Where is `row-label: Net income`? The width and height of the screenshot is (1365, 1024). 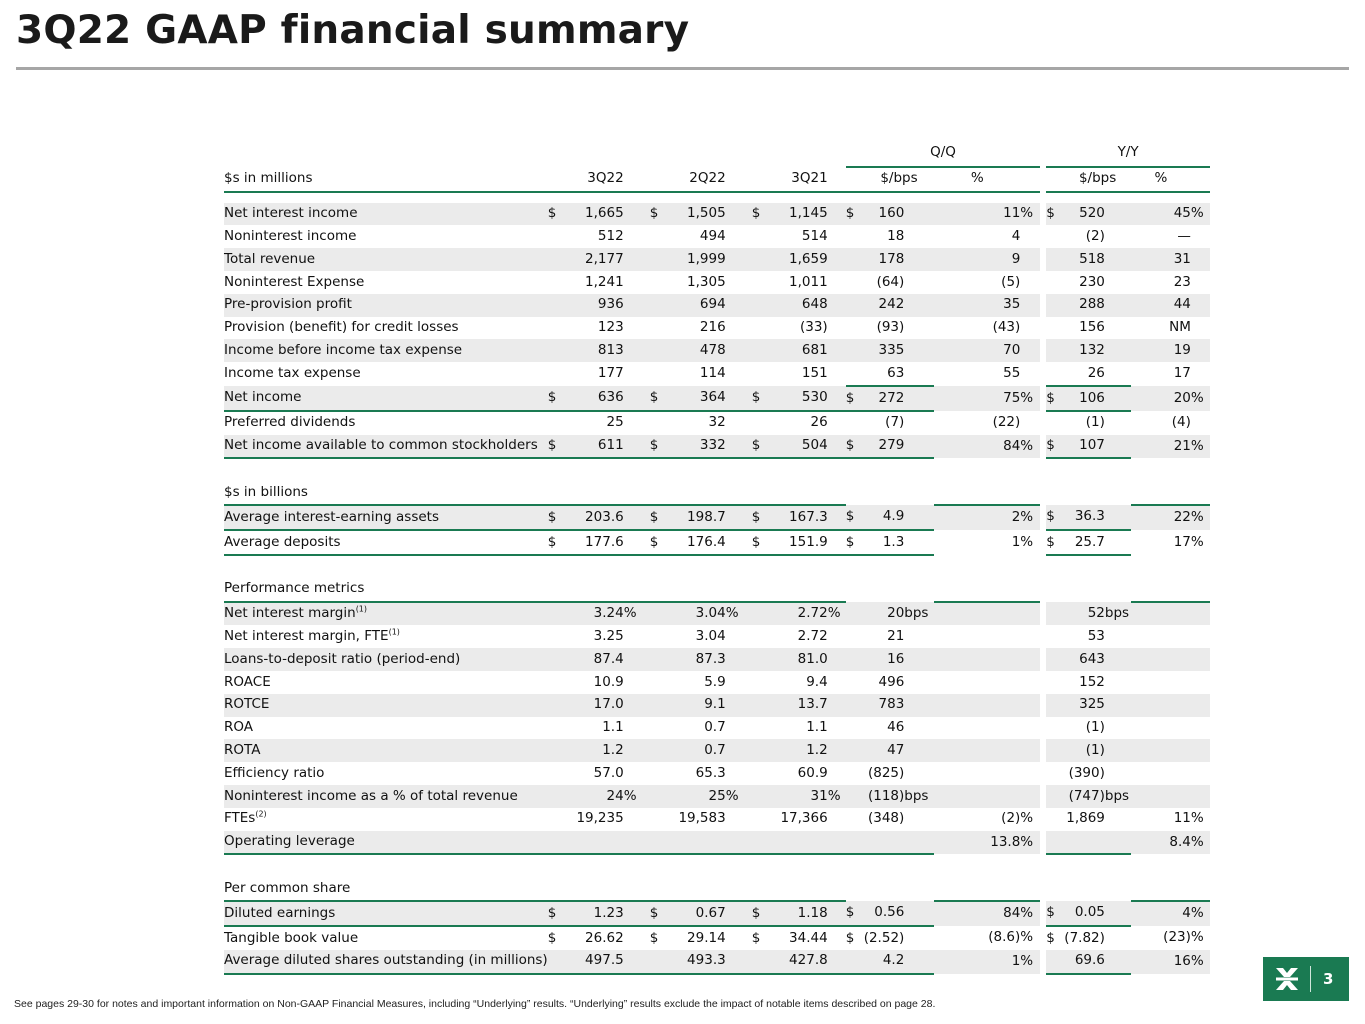
row-label: Net income is located at coordinates (386, 398).